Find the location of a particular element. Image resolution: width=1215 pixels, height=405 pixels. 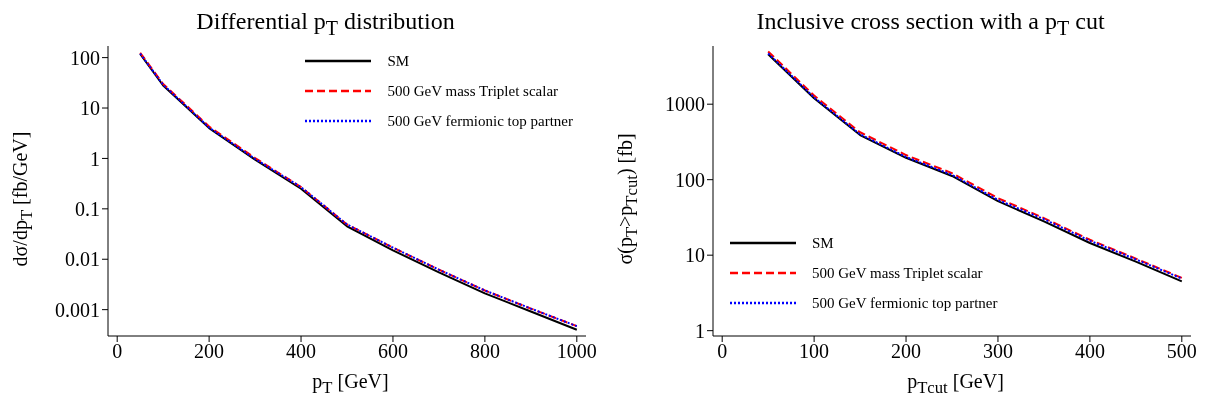

x-axis-title: p$_{T}$ [GeV] is located at coordinates (350, 383).